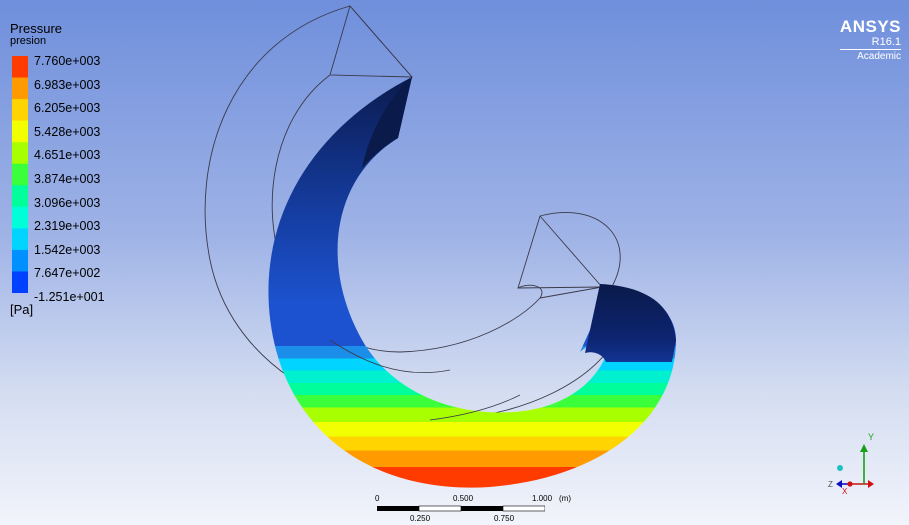 This screenshot has height=525, width=909. What do you see at coordinates (840, 468) in the screenshot?
I see `triad-iso-ball` at bounding box center [840, 468].